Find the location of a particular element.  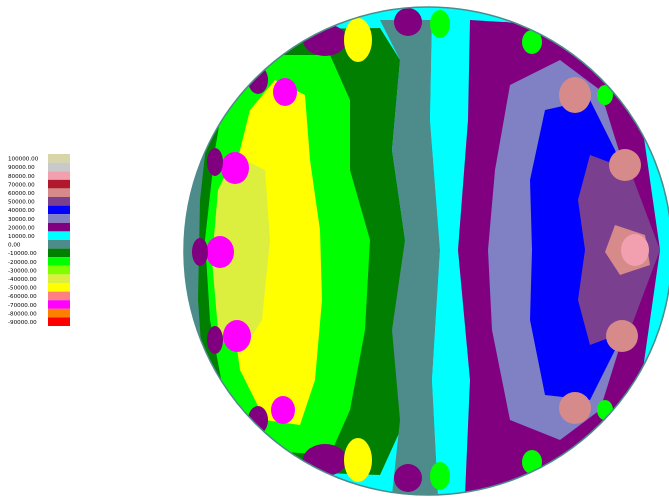

legend-label: -10000.00 is located at coordinates (22, 254).